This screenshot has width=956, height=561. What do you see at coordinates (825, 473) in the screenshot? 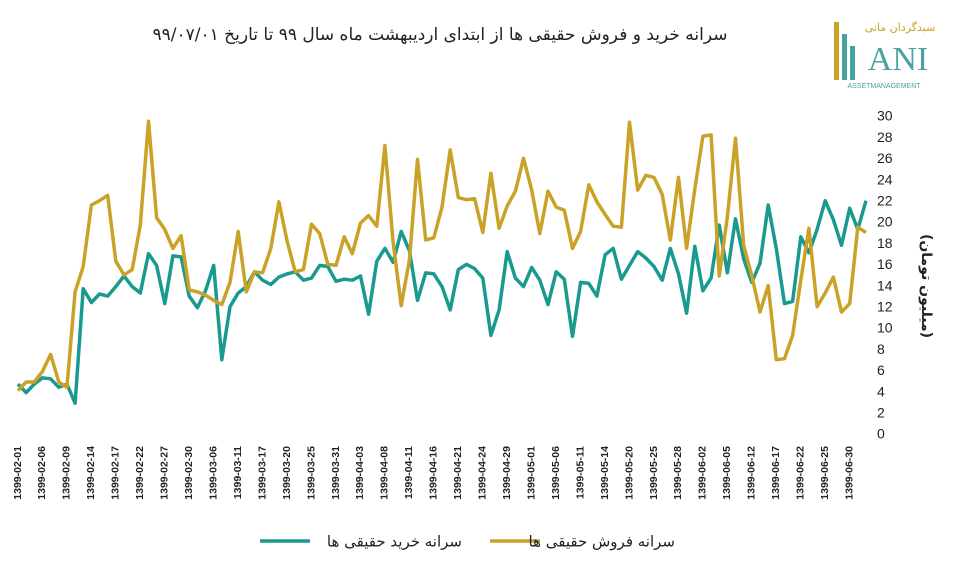
I see `x-tick-label: 1399-06-25` at bounding box center [825, 473].